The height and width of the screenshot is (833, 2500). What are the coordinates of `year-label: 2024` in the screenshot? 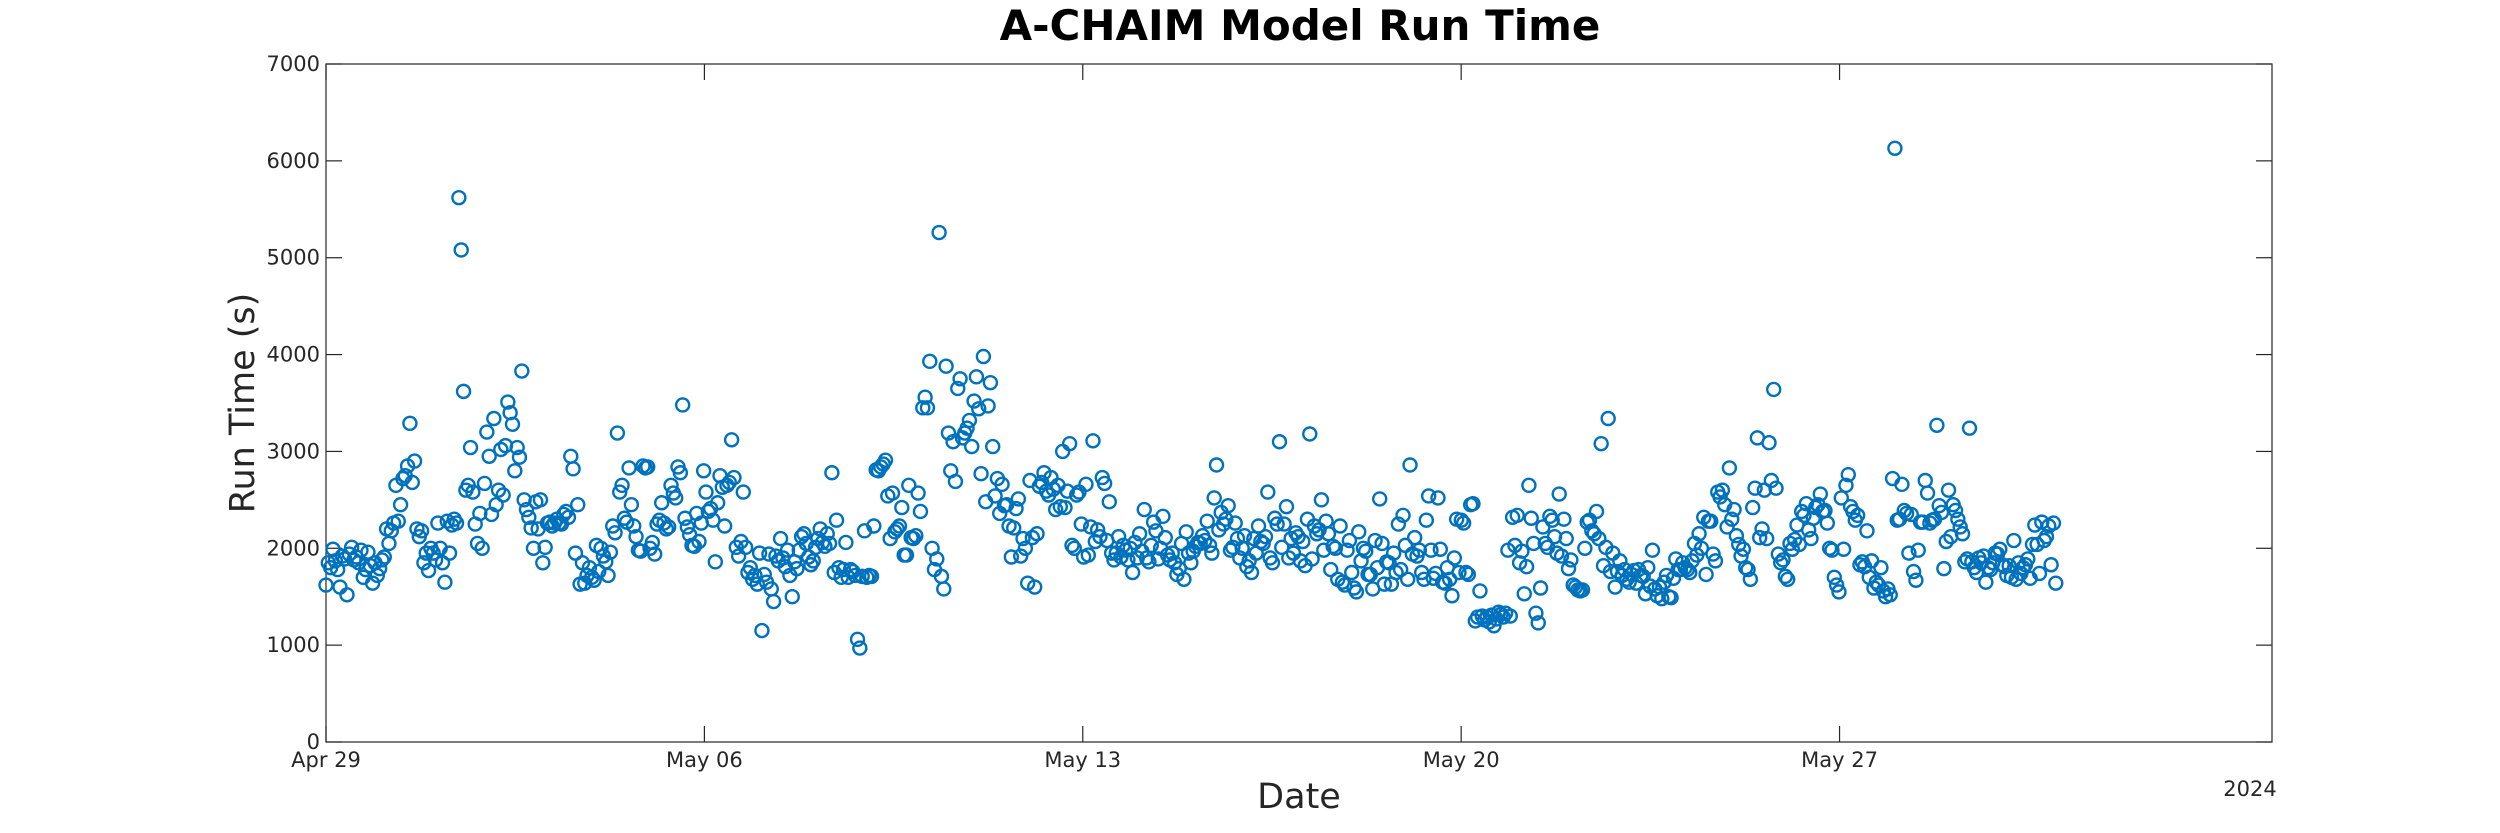 It's located at (2249, 789).